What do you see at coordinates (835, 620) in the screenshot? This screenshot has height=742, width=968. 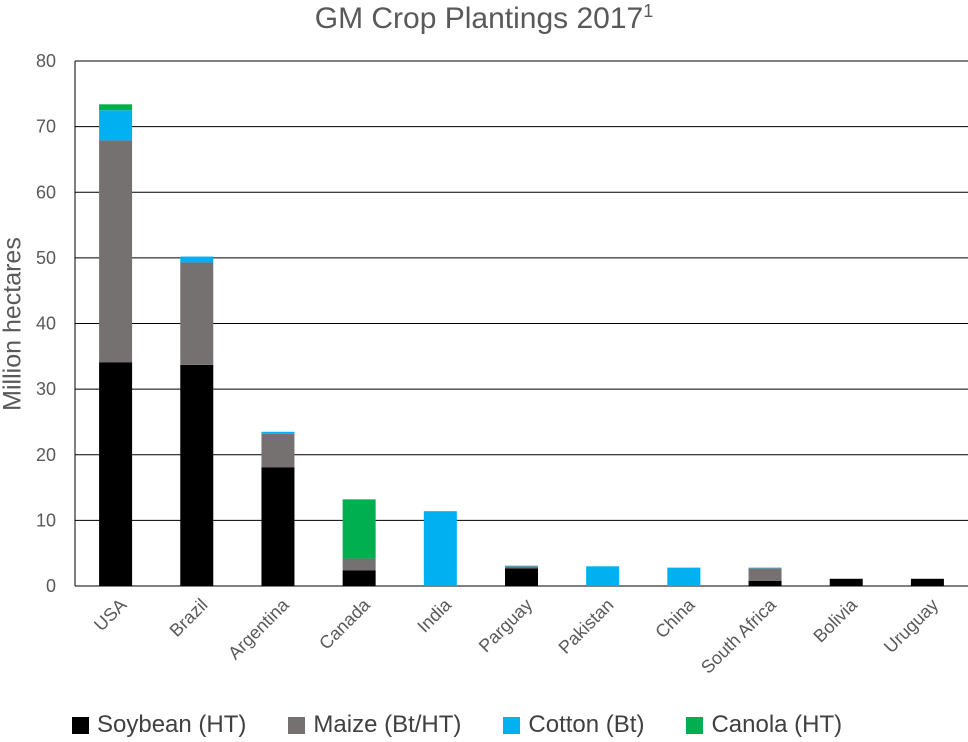 I see `x-tick-label: Bolivia` at bounding box center [835, 620].